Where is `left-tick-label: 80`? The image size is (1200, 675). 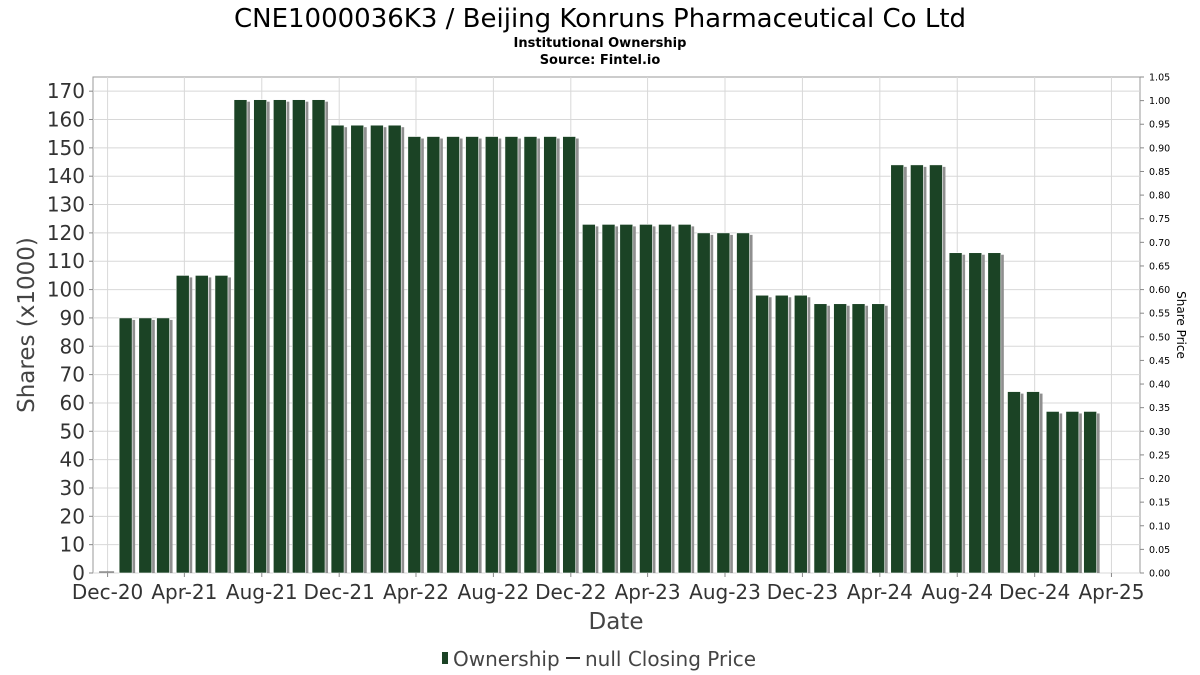 left-tick-label: 80 is located at coordinates (72, 346).